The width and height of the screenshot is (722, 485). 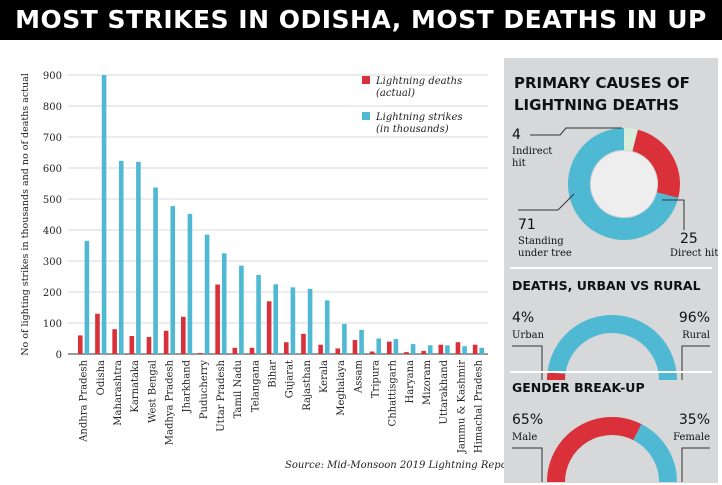 What do you see at coordinates (527, 362) in the screenshot?
I see `urban-leader-left` at bounding box center [527, 362].